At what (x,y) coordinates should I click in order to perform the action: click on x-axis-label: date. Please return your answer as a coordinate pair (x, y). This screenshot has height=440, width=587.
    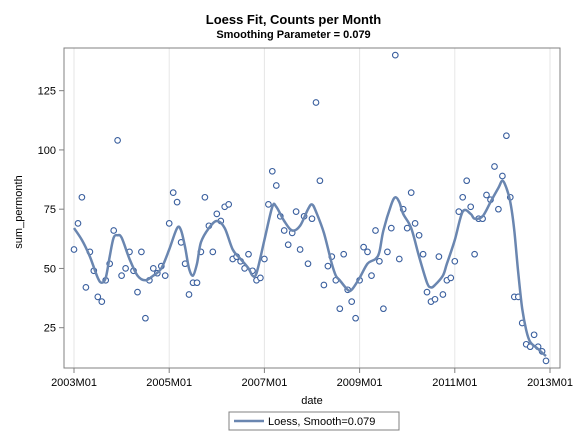
    Looking at the image, I should click on (311, 401).